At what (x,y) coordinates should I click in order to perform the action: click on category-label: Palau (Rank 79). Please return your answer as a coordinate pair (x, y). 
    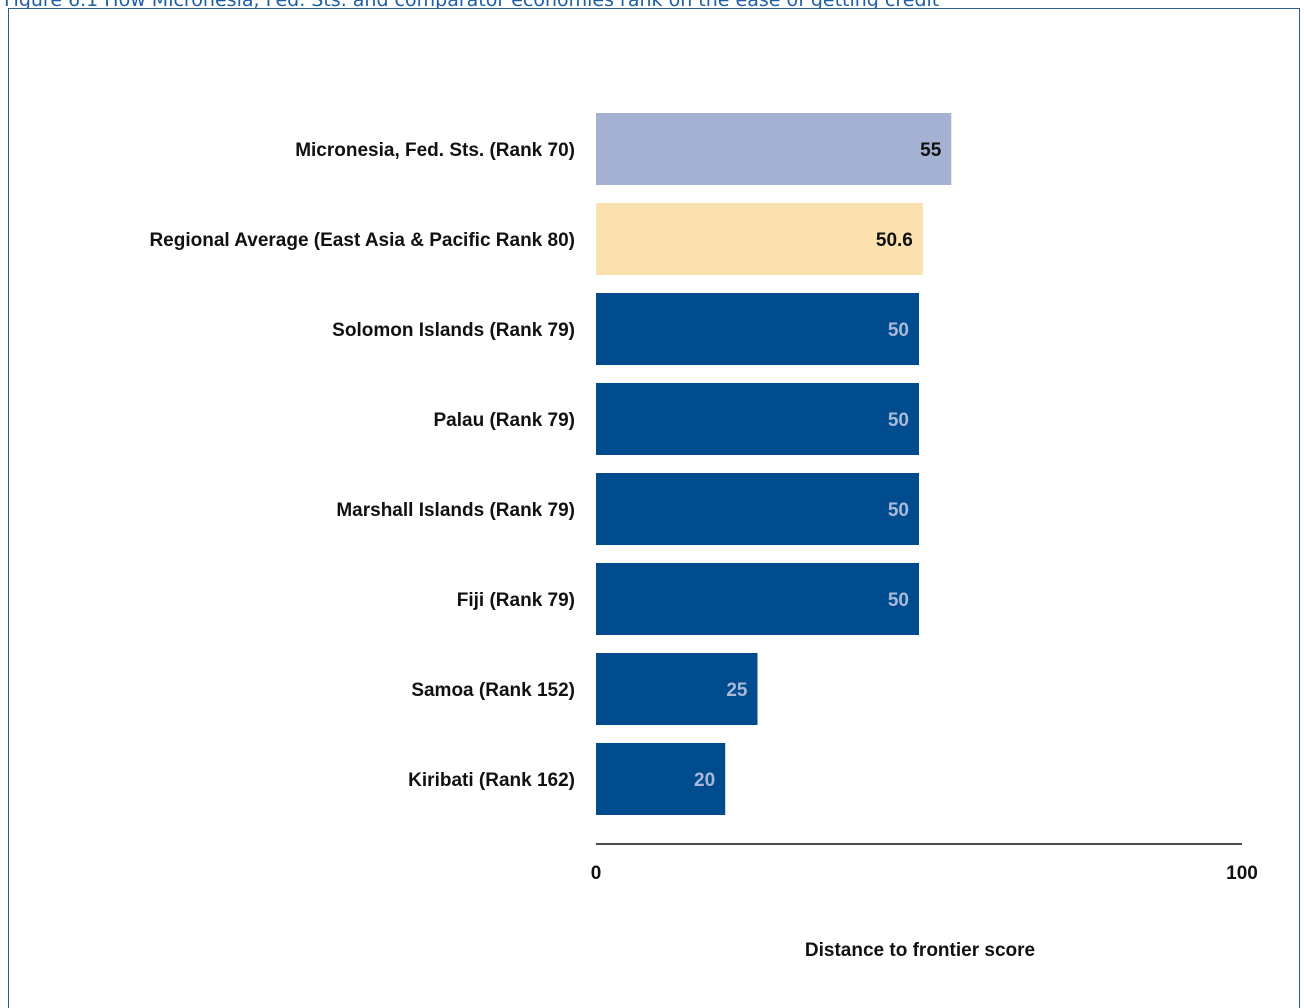
    Looking at the image, I should click on (505, 420).